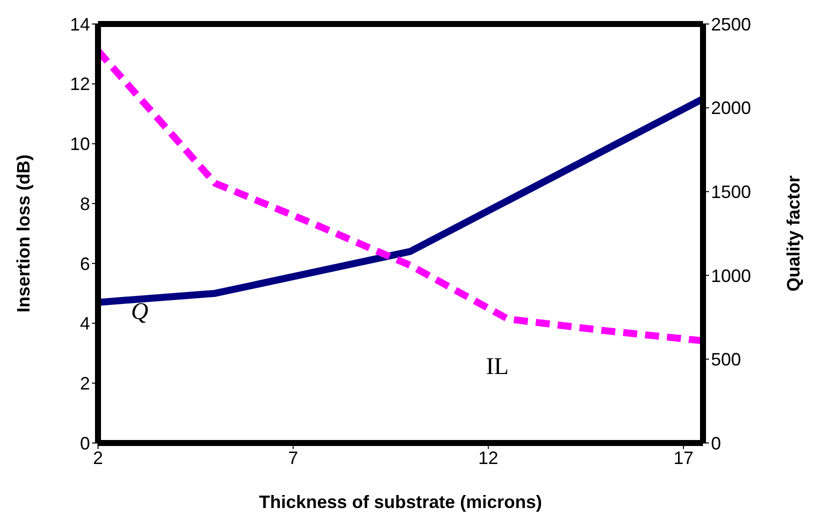 The image size is (818, 529). What do you see at coordinates (139, 312) in the screenshot?
I see `annotation: Q` at bounding box center [139, 312].